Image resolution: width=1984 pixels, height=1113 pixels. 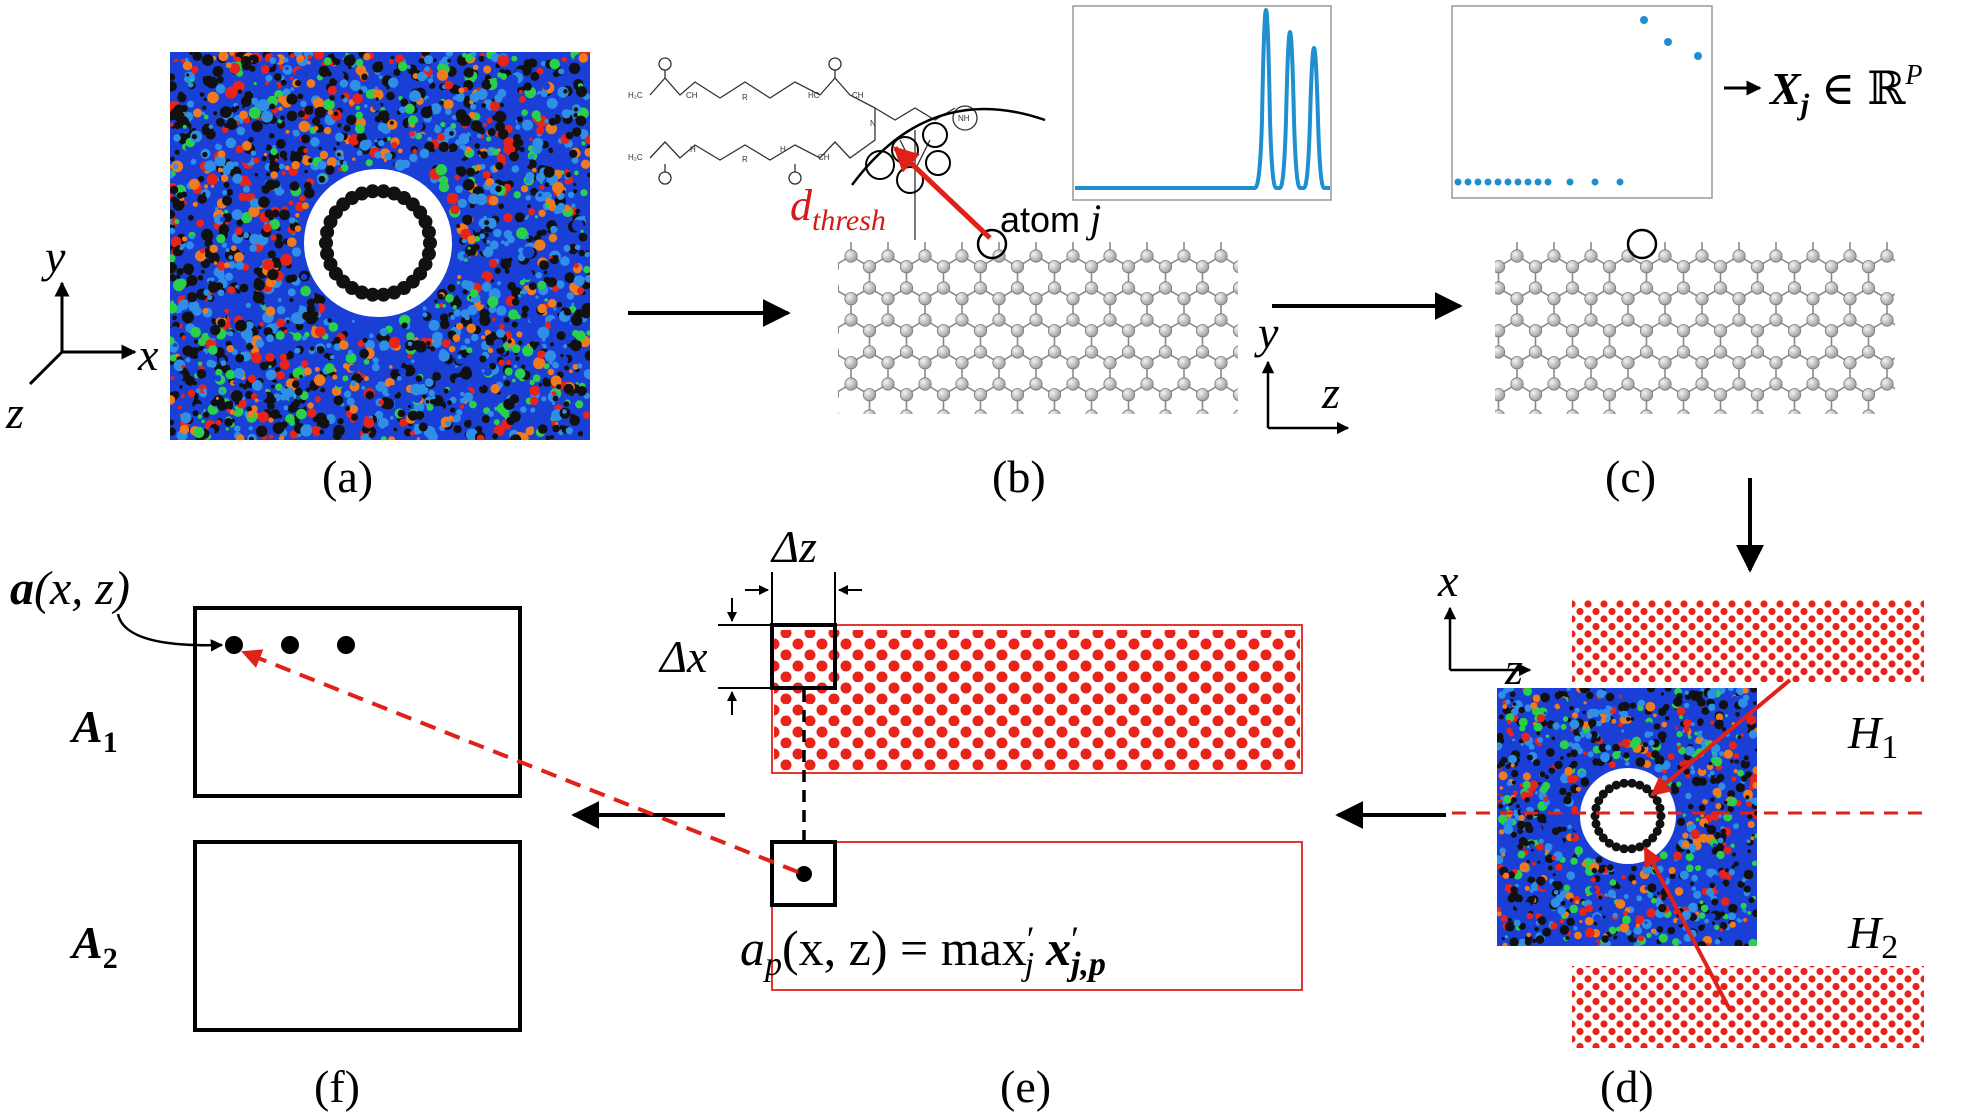 I want to click on feature-plot, so click(x=1582, y=102).